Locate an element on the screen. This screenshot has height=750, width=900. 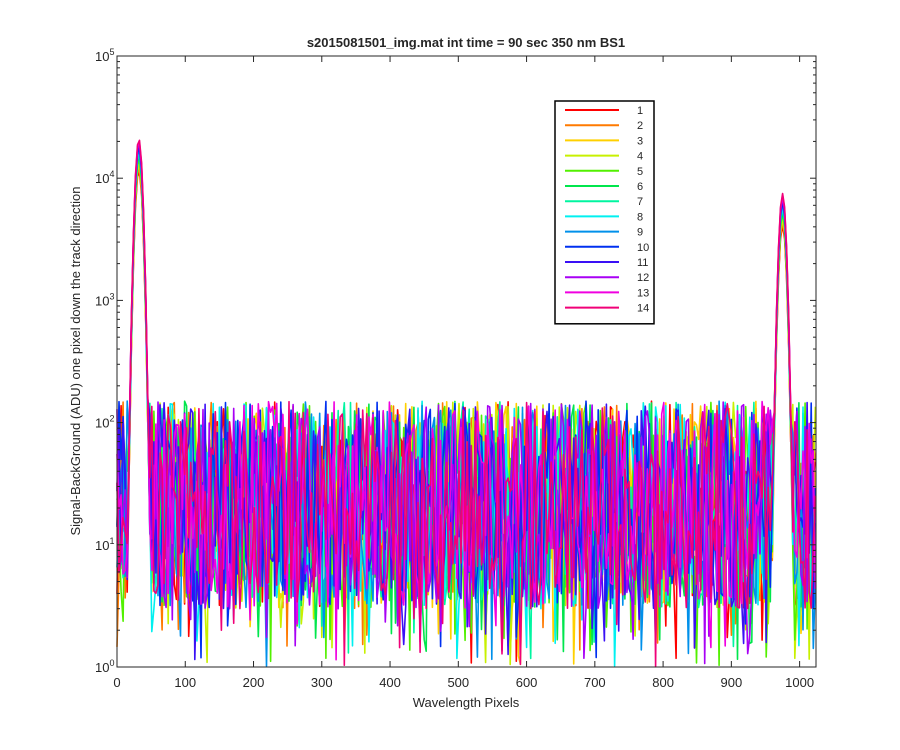
legend-label: 8 is located at coordinates (640, 217).